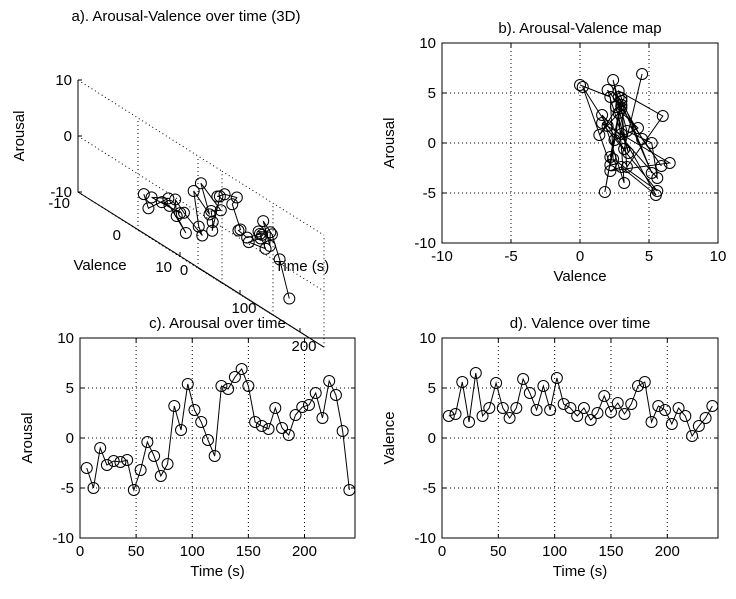 This screenshot has height=599, width=736. I want to click on x-tick-label: 0, so click(442, 551).